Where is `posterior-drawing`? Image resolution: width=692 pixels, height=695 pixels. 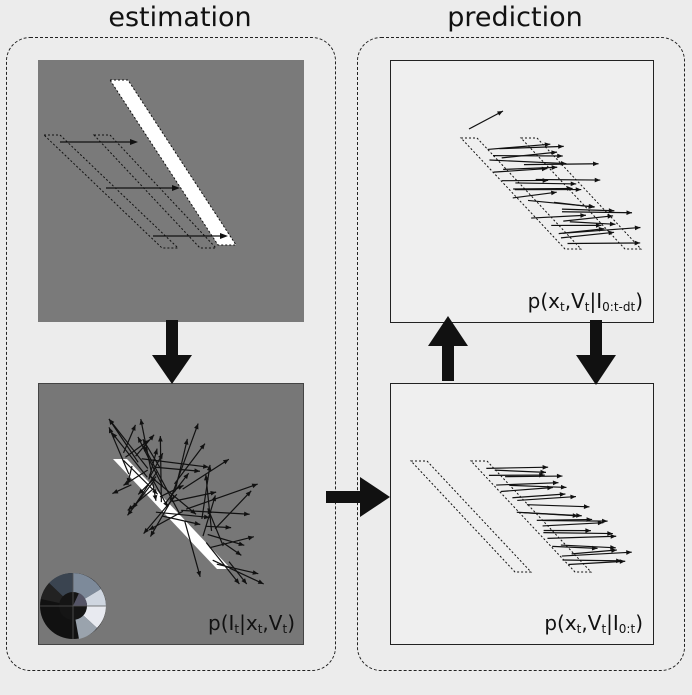 posterior-drawing is located at coordinates (520, 516).